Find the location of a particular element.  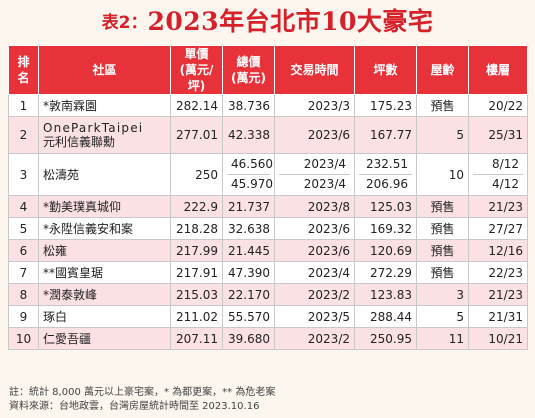

cell-trade-time: 2023/4 2023/4 is located at coordinates (314, 174).